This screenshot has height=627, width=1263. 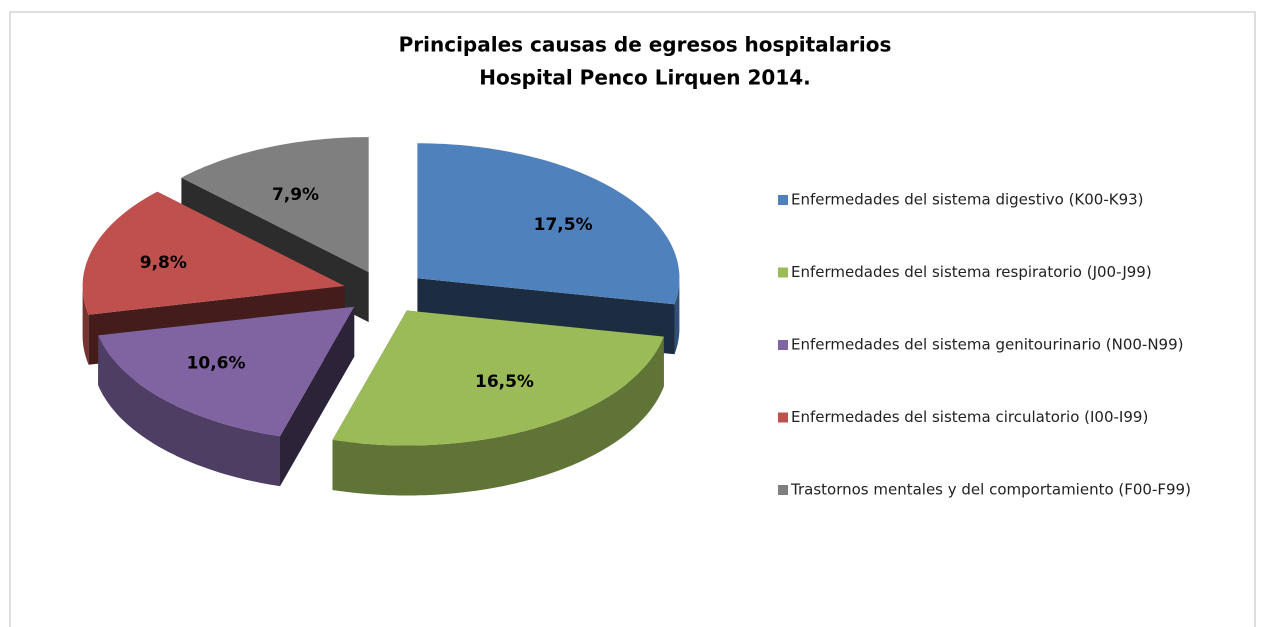 What do you see at coordinates (504, 382) in the screenshot?
I see `data-label: 16,5%` at bounding box center [504, 382].